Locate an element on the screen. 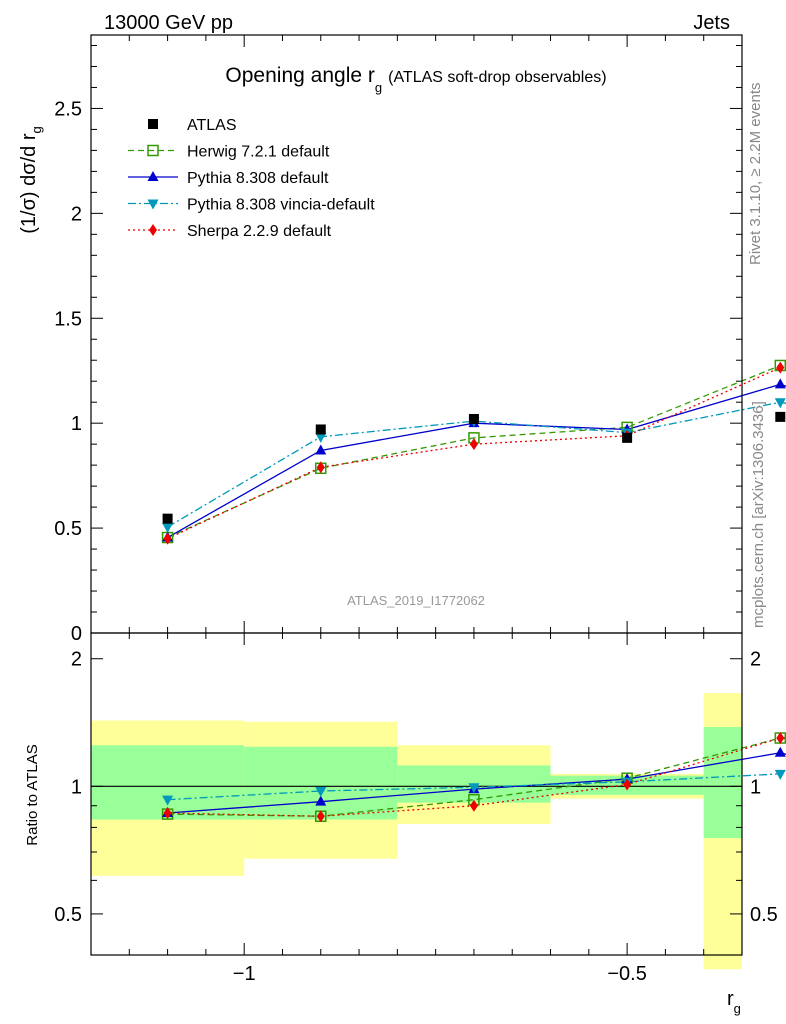 This screenshot has width=786, height=1024. x-tick-label: −0.5 is located at coordinates (626, 974).